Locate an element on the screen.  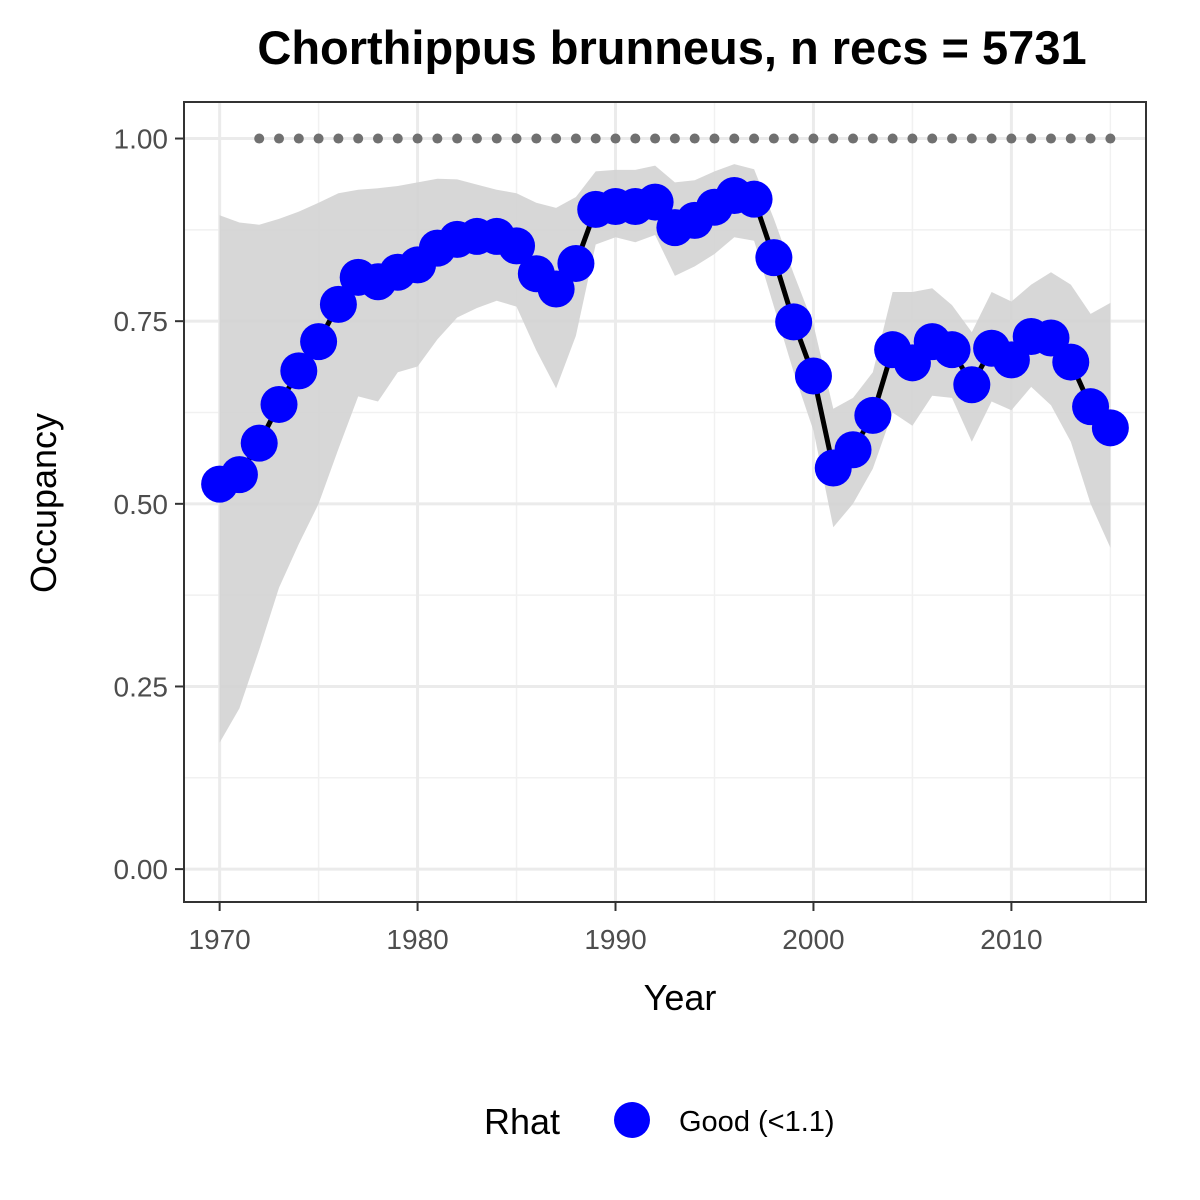
x-axis-ticks: 1970 1980 1990 2000 2010 is located at coordinates (615, 928).